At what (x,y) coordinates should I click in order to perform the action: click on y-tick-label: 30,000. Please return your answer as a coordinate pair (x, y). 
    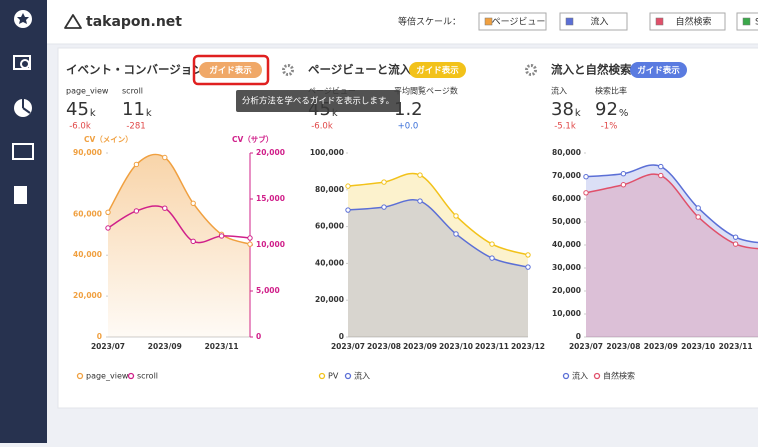
    Looking at the image, I should click on (566, 267).